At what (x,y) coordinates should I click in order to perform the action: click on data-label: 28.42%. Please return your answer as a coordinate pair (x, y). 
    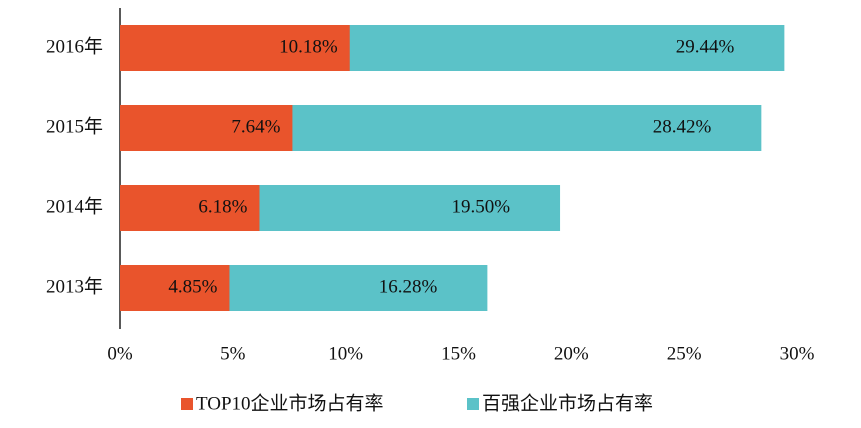
    Looking at the image, I should click on (682, 126).